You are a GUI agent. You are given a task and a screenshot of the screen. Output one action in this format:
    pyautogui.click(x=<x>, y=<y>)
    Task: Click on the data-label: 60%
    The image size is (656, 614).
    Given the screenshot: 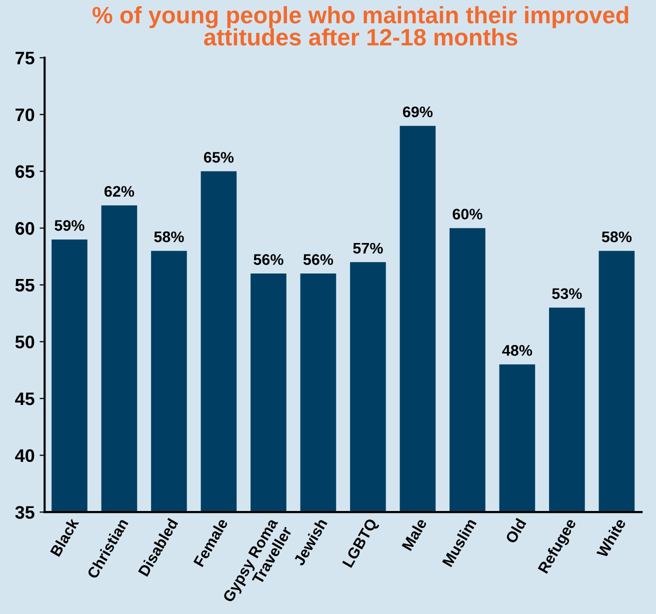 What is the action you would take?
    pyautogui.click(x=467, y=214)
    